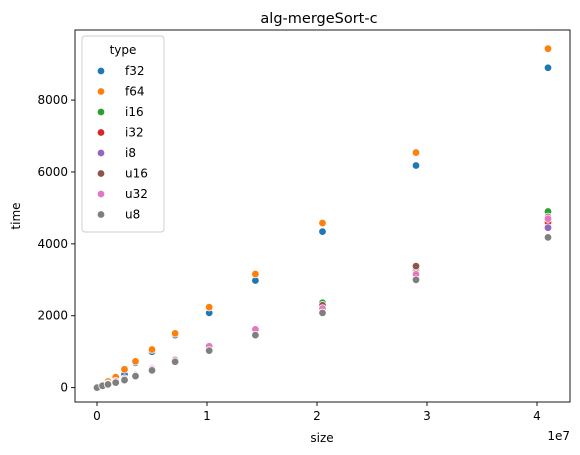 The image size is (580, 455). Describe the element at coordinates (101, 71) in the screenshot. I see `legend-marker-f32` at that location.